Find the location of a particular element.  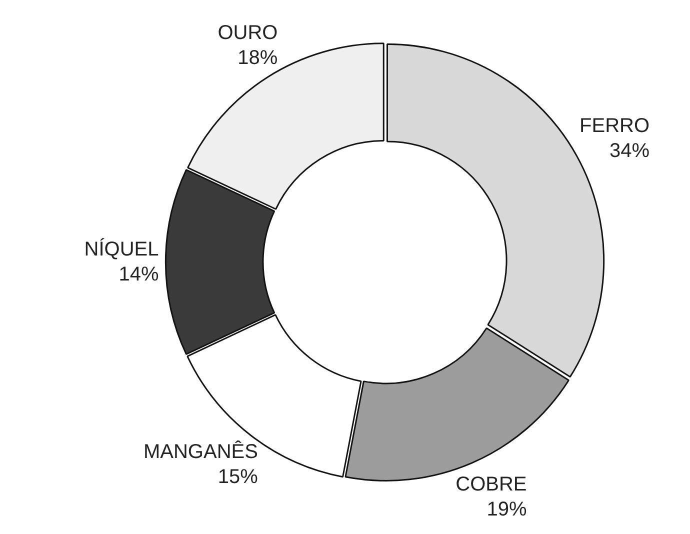

data-label: 14% is located at coordinates (138, 275).